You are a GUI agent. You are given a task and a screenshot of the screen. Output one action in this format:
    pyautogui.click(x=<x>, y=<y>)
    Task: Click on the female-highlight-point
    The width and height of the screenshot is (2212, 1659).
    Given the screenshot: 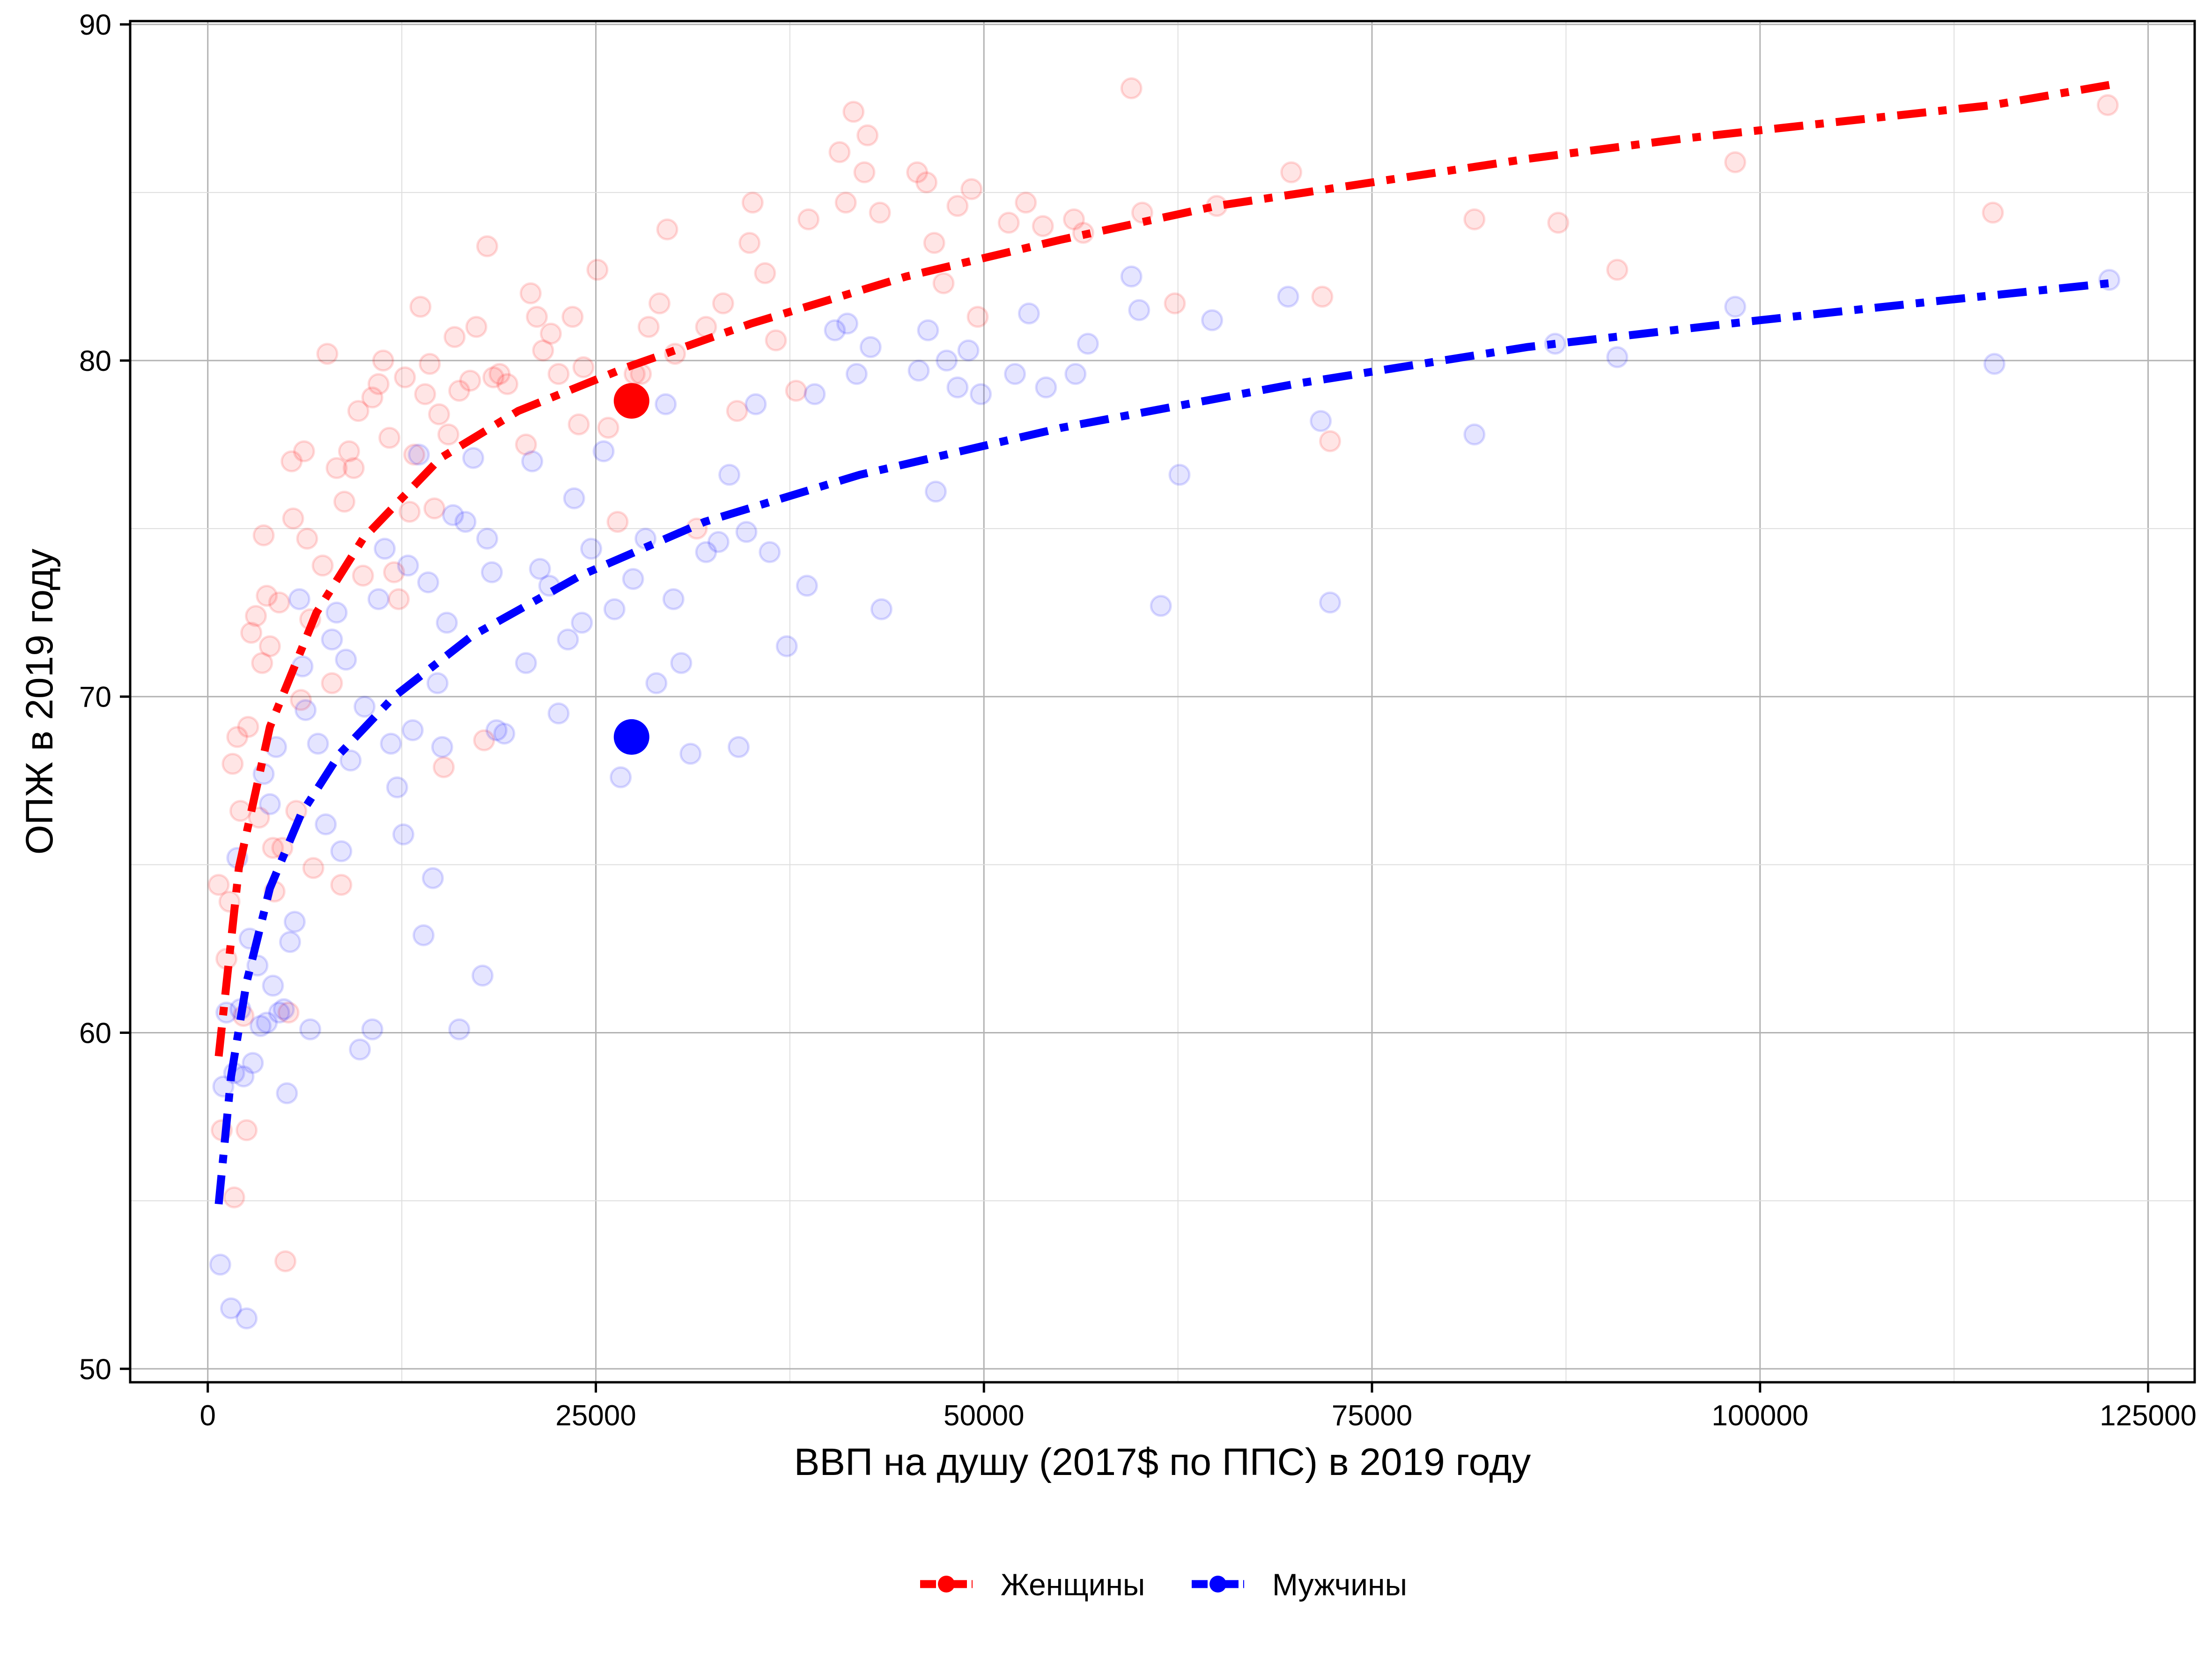 What is the action you would take?
    pyautogui.click(x=631, y=401)
    